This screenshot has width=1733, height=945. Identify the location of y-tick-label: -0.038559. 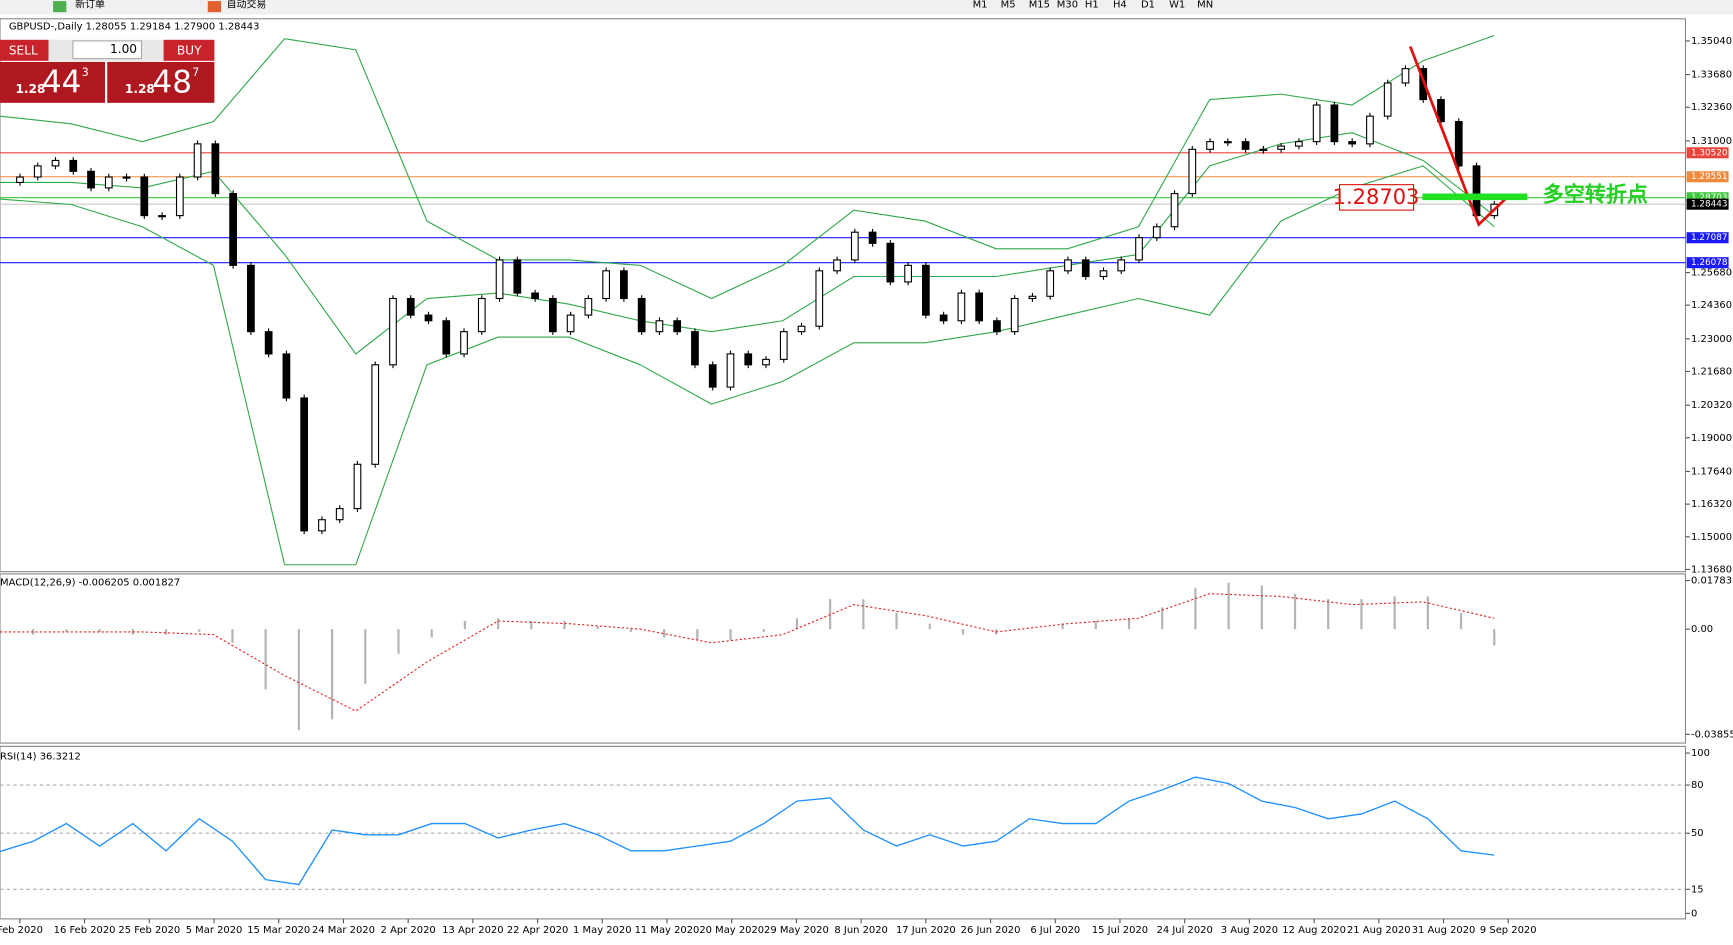
(1712, 734).